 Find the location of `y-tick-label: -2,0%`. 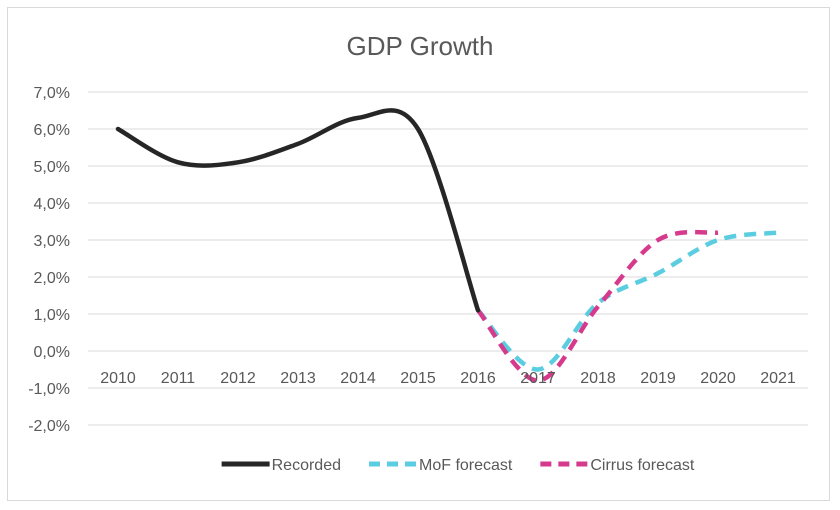

y-tick-label: -2,0% is located at coordinates (49, 426).